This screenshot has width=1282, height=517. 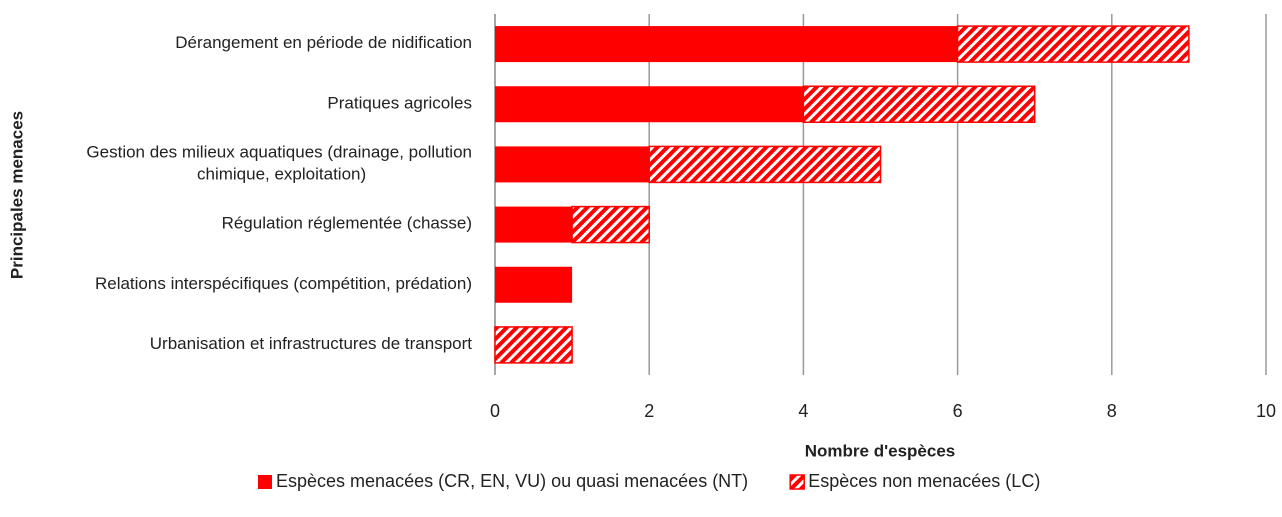 I want to click on x-tick-label: 6, so click(x=958, y=411).